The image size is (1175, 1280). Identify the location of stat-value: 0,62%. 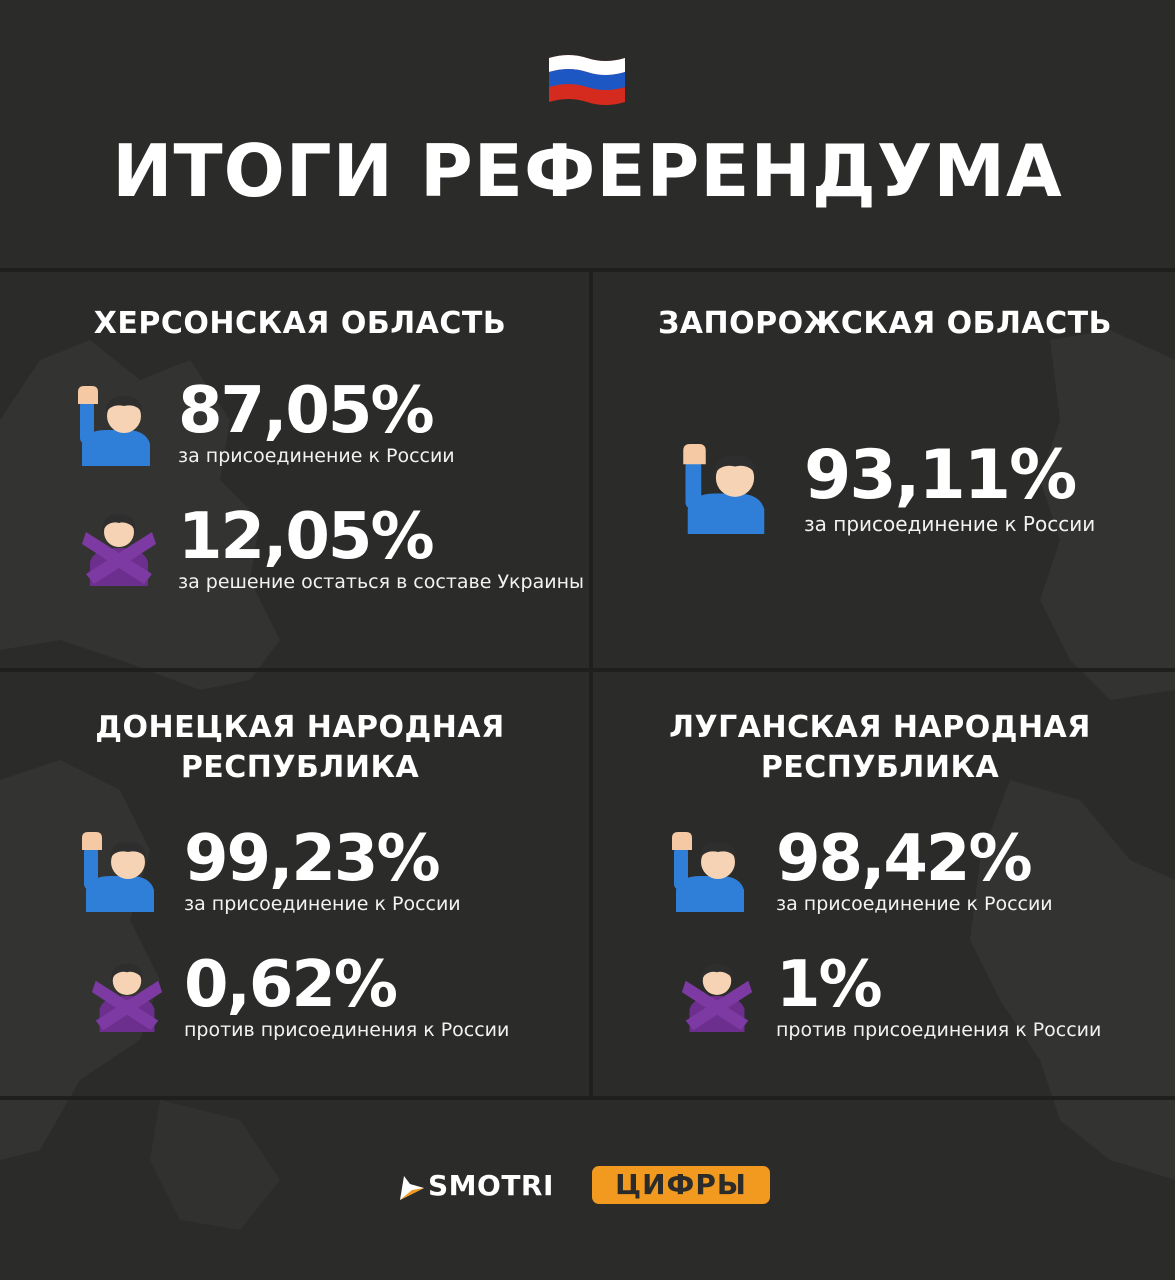
(291, 985).